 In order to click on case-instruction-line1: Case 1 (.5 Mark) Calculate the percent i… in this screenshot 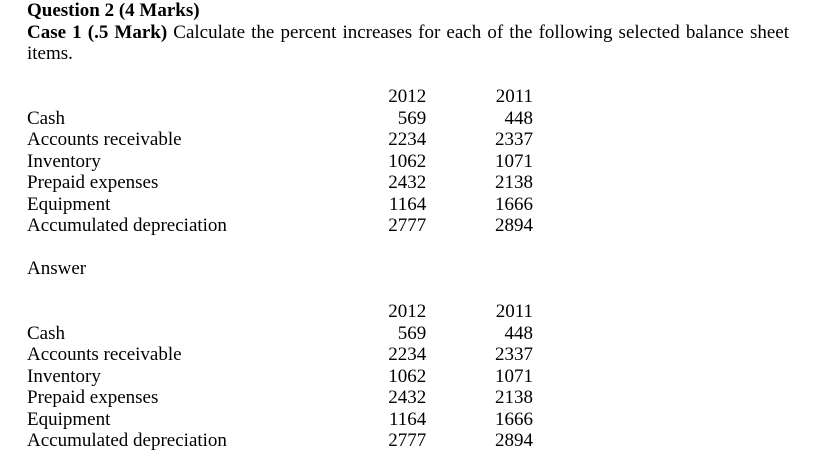, I will do `click(408, 33)`.